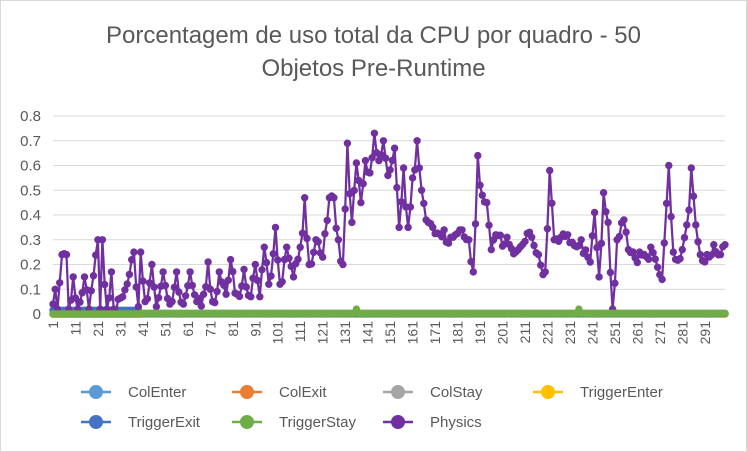 The image size is (747, 452). Describe the element at coordinates (458, 333) in the screenshot. I see `x-tick-label: 181` at that location.